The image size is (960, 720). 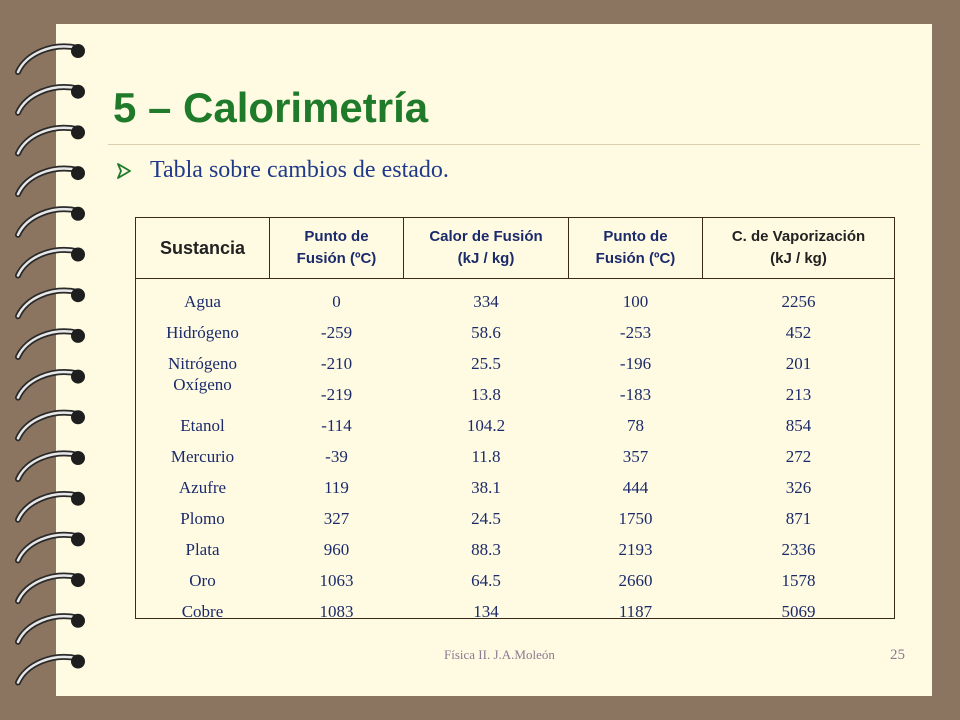 What do you see at coordinates (798, 456) in the screenshot?
I see `table-cell: 272` at bounding box center [798, 456].